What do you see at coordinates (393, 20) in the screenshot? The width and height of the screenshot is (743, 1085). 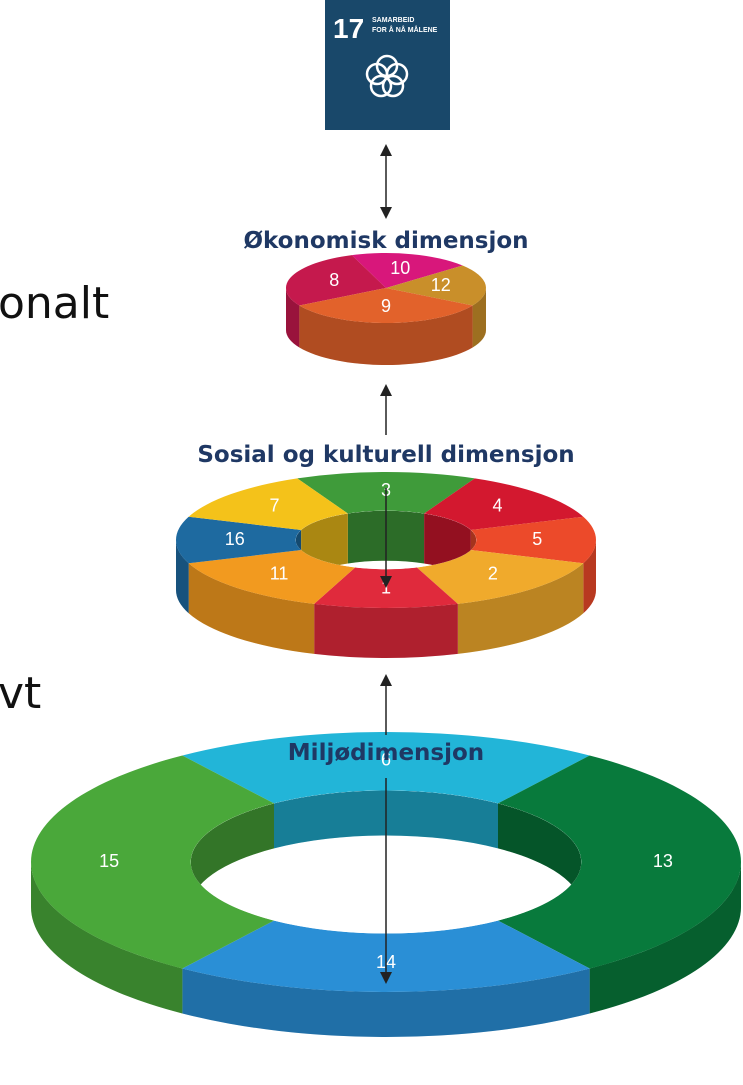 I see `goal-title: SAMARBEID` at bounding box center [393, 20].